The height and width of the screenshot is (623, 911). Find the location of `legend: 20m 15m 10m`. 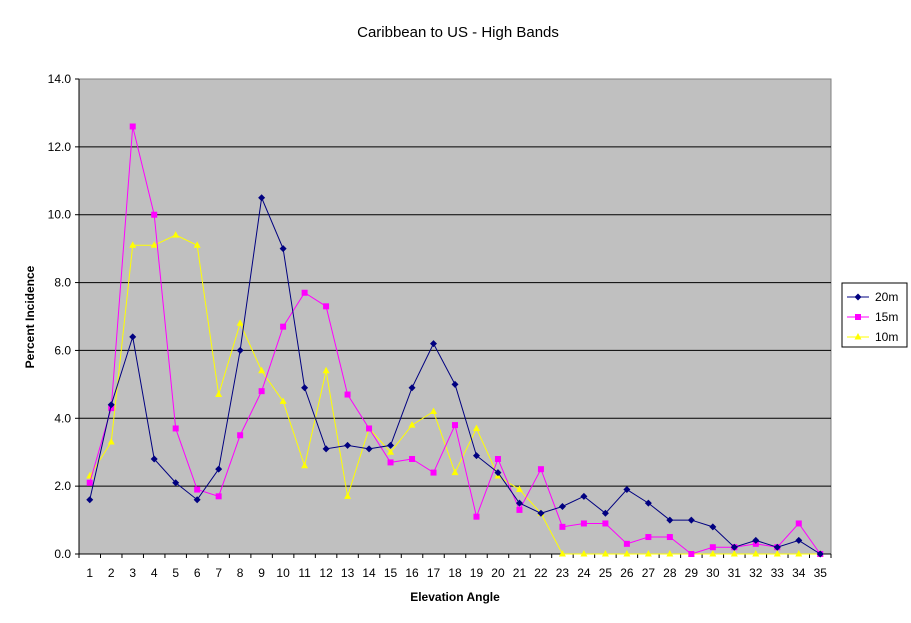

legend: 20m 15m 10m is located at coordinates (874, 315).